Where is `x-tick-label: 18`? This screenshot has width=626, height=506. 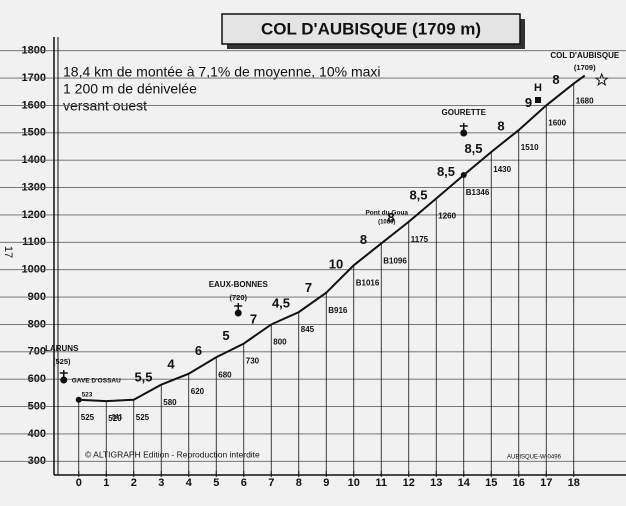 x-tick-label: 18 is located at coordinates (574, 483).